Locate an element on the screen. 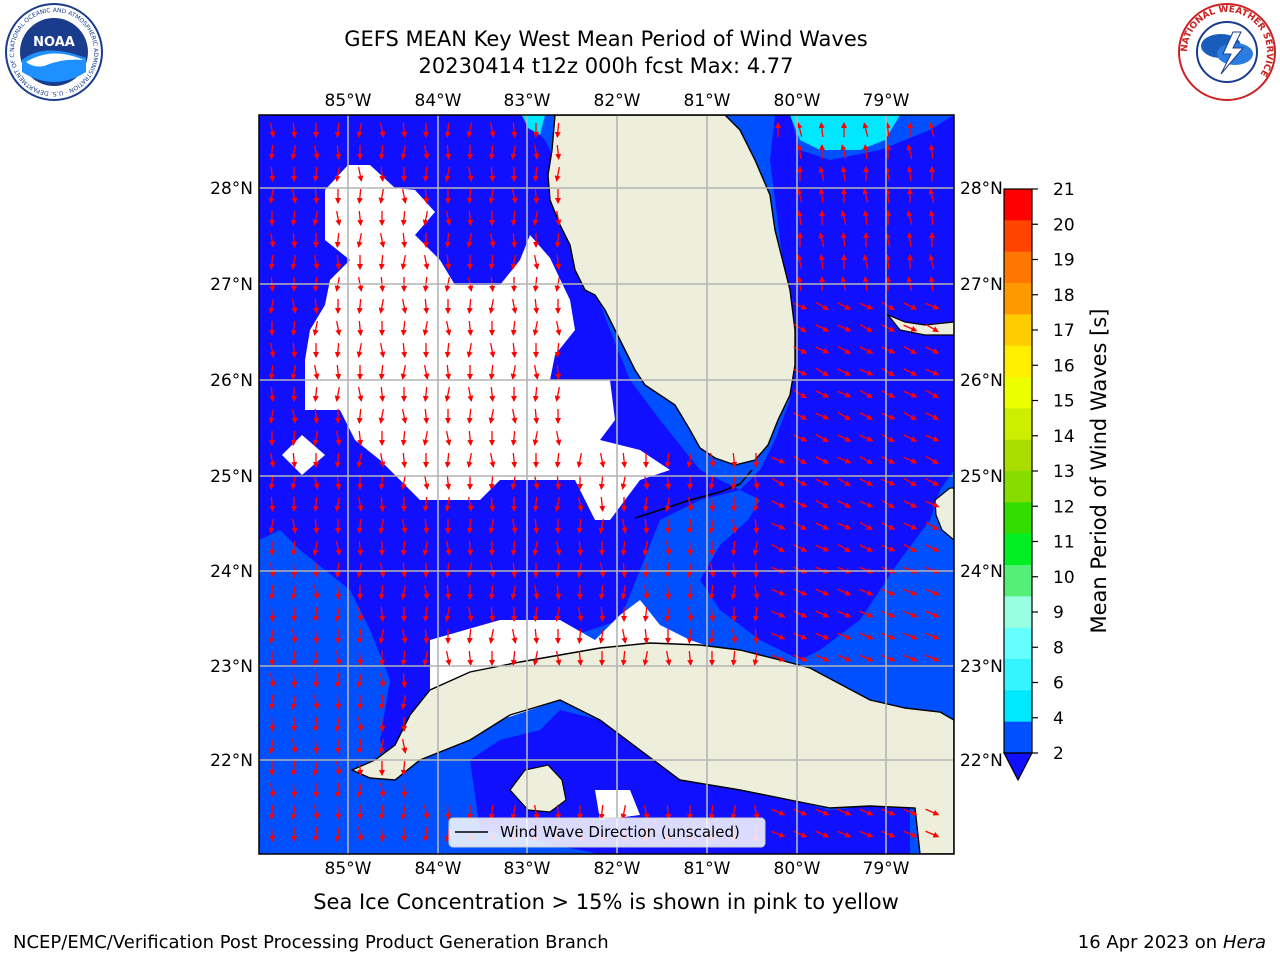  lat-tick-left: 28°N is located at coordinates (231, 189).